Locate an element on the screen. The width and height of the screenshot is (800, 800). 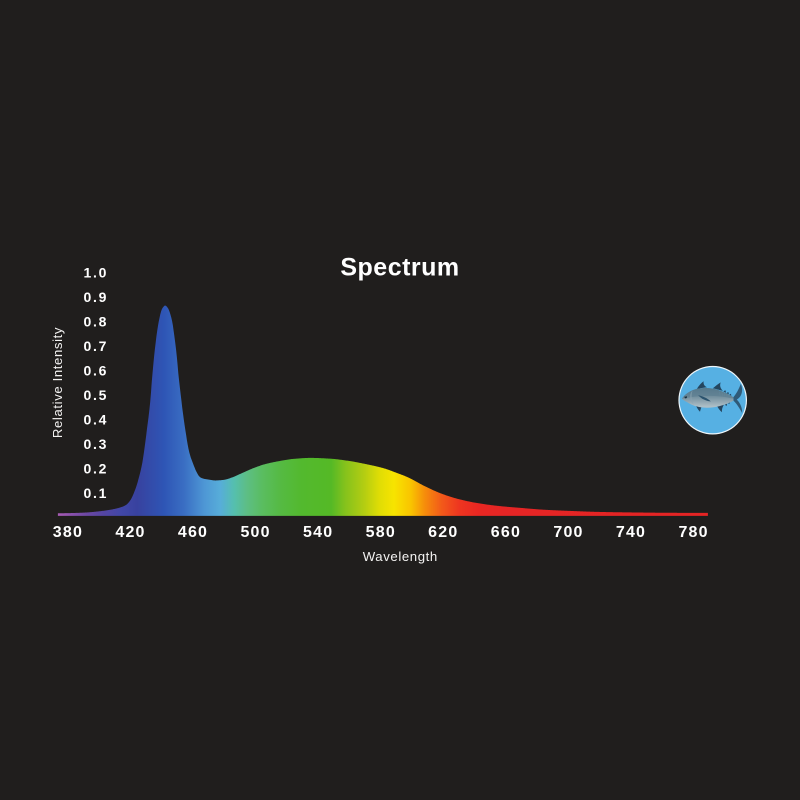
svg-text: 0.2 is located at coordinates (96, 468).